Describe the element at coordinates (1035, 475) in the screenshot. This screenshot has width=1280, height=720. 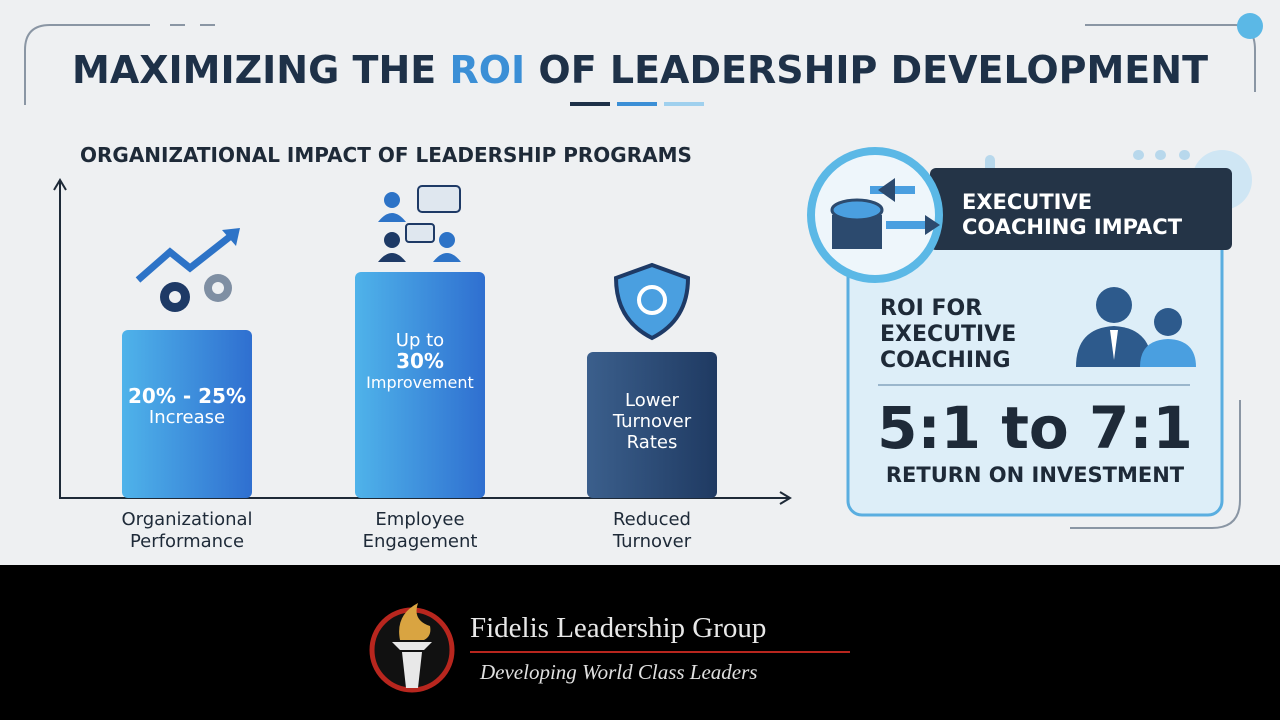
I see `roi-caption: RETURN ON INVESTMENT` at that location.